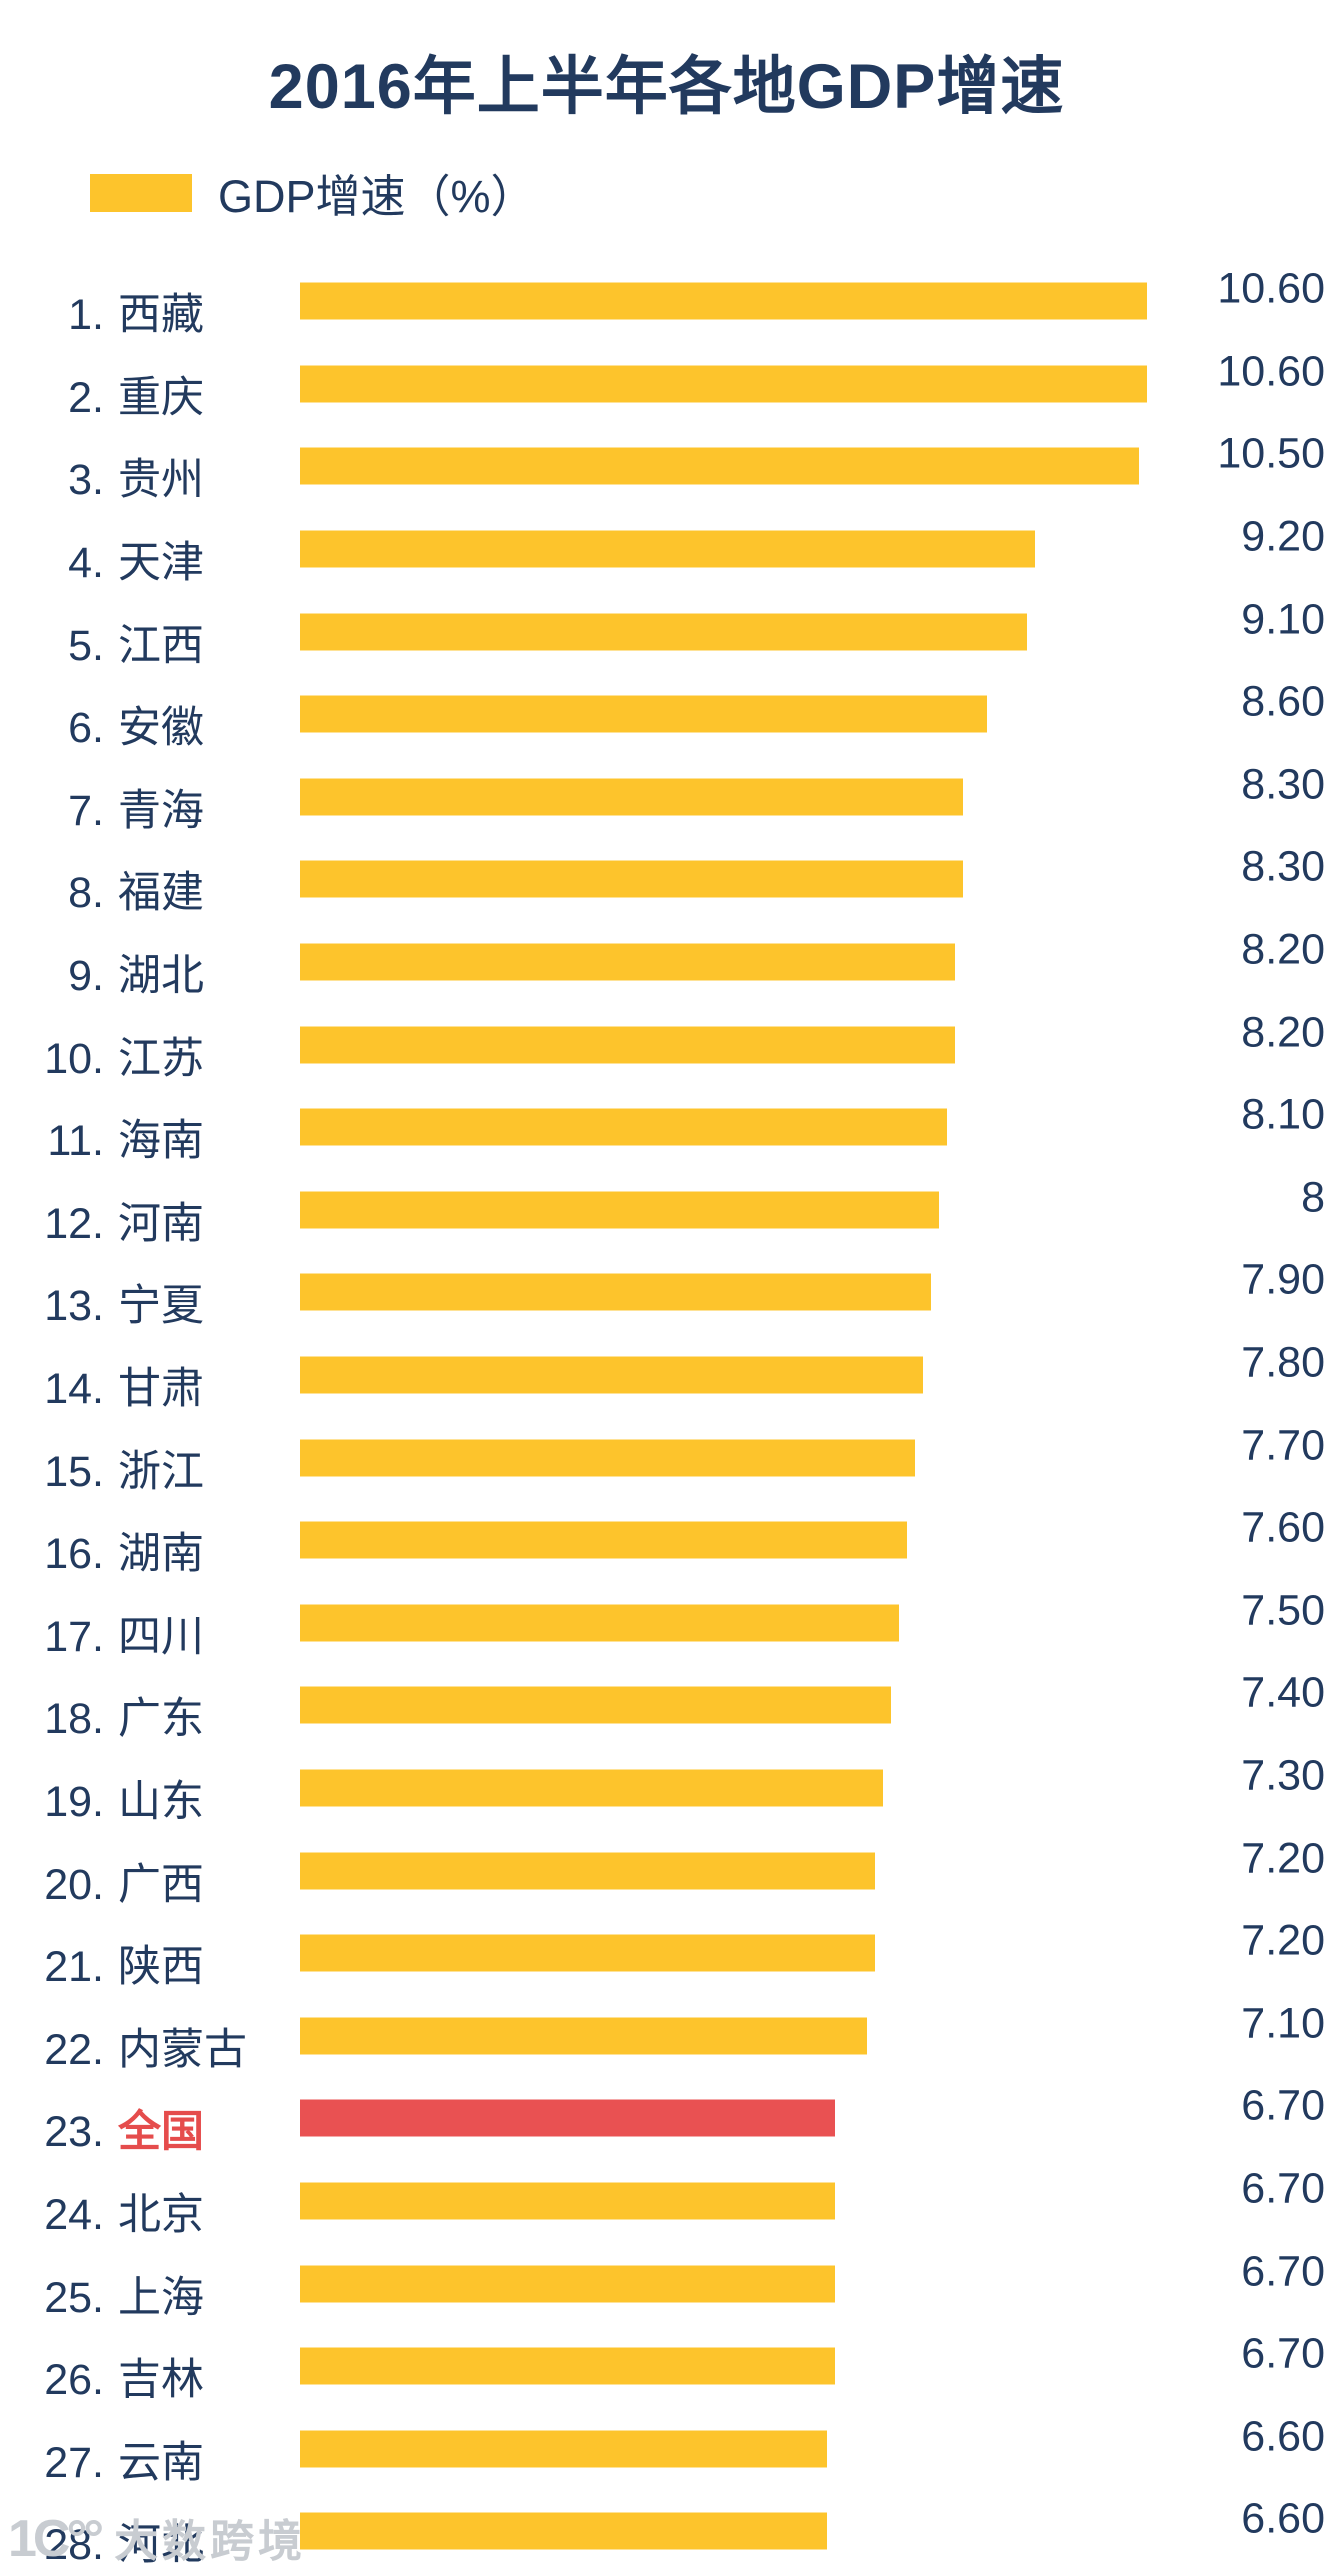 This screenshot has width=1333, height=2573. I want to click on chart-row: 27. 云南 6.60, so click(666, 2448).